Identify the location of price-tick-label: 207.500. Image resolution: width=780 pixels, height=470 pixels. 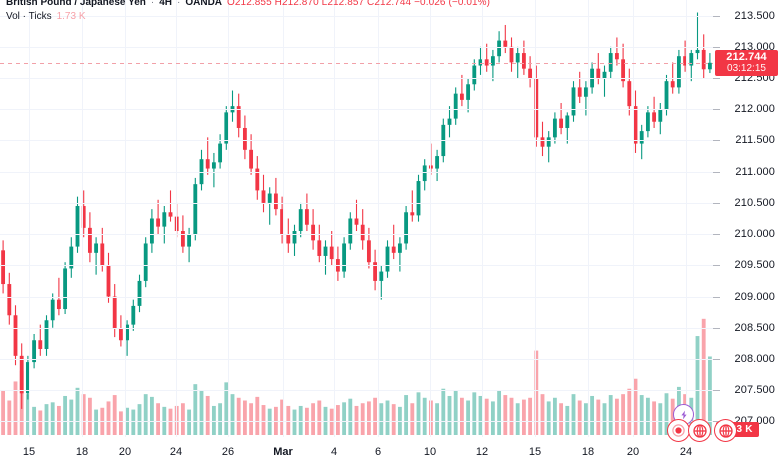
(754, 390).